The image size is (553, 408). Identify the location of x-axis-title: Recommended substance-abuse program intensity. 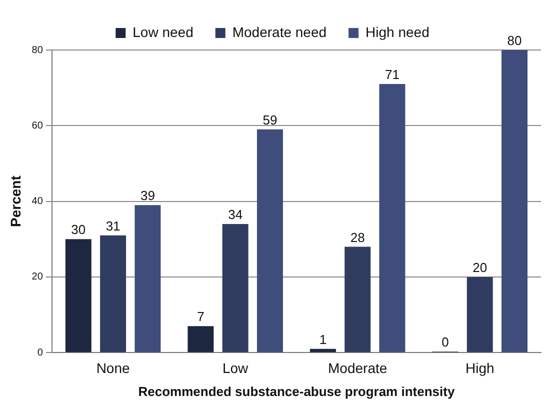
(297, 391).